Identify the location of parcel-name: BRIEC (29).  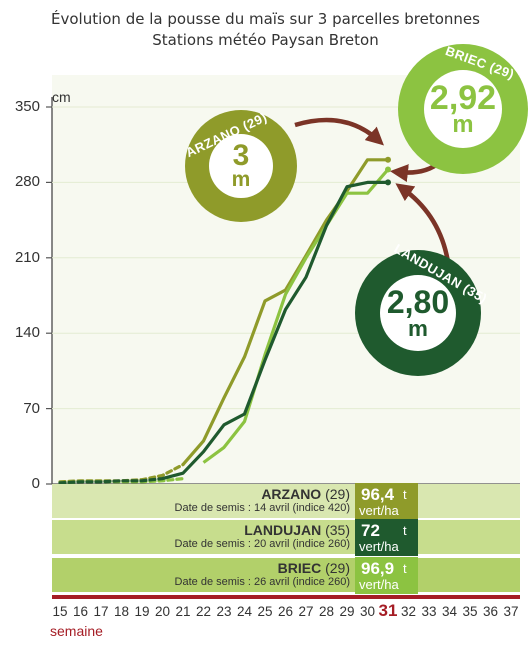
(314, 568).